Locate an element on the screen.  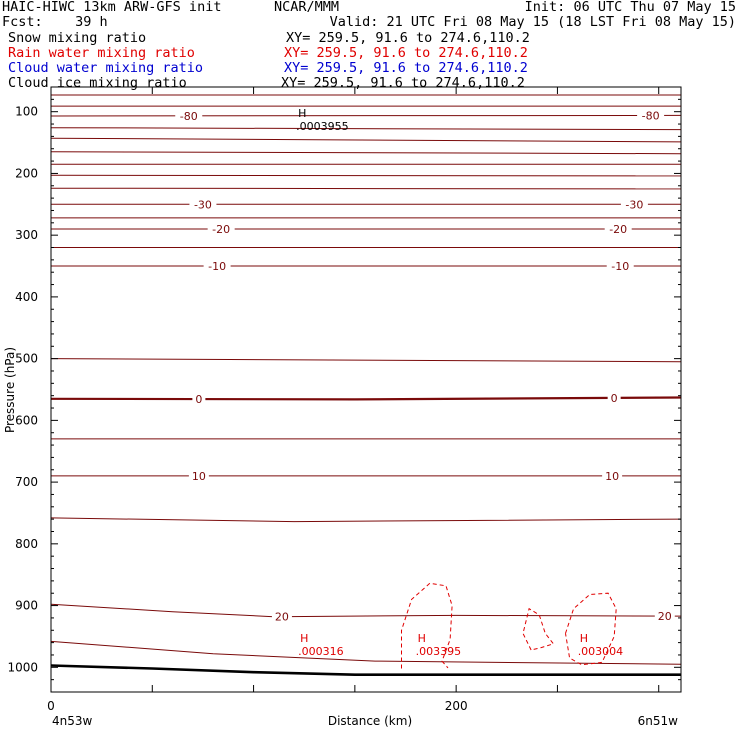
y-tick-label: 600 is located at coordinates (26, 420).